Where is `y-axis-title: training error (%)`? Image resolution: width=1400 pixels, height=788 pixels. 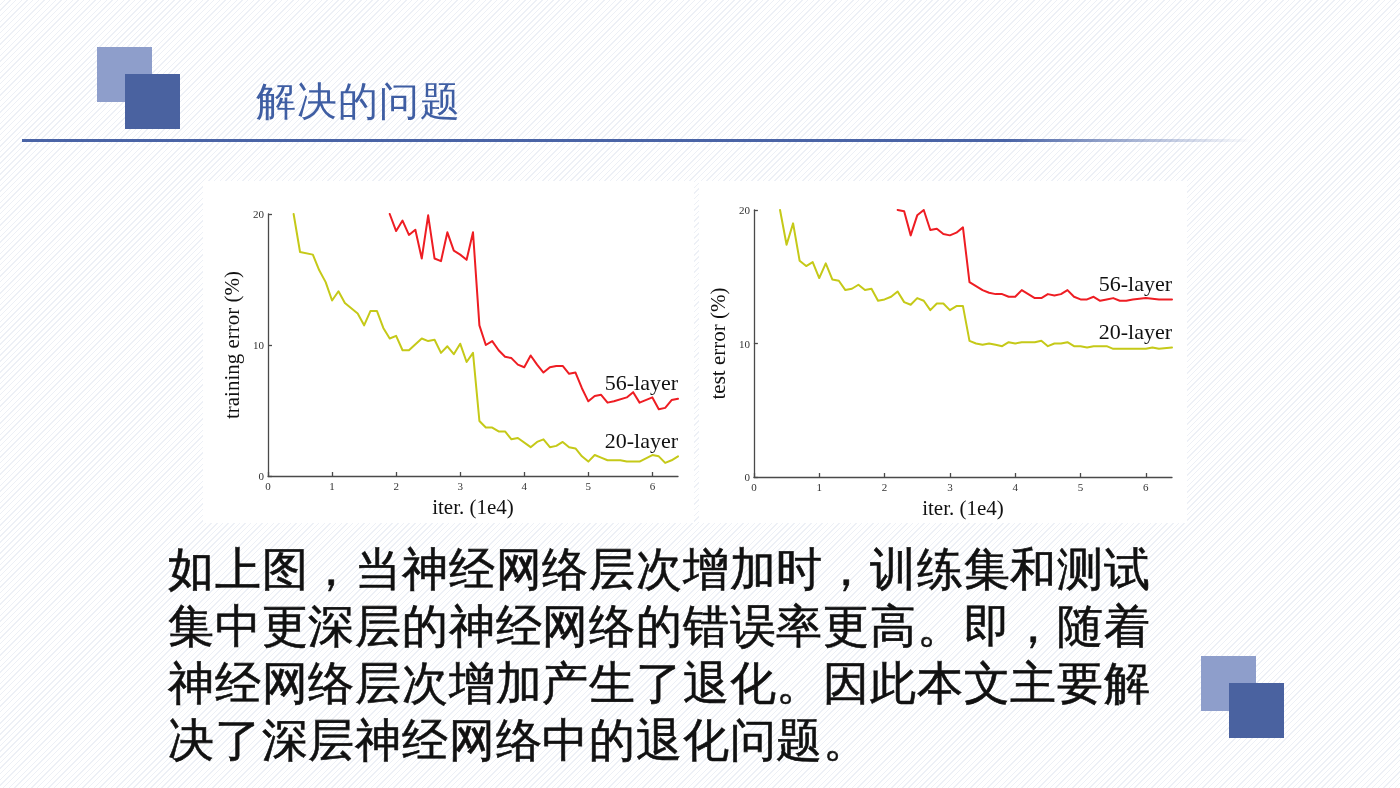 y-axis-title: training error (%) is located at coordinates (231, 345).